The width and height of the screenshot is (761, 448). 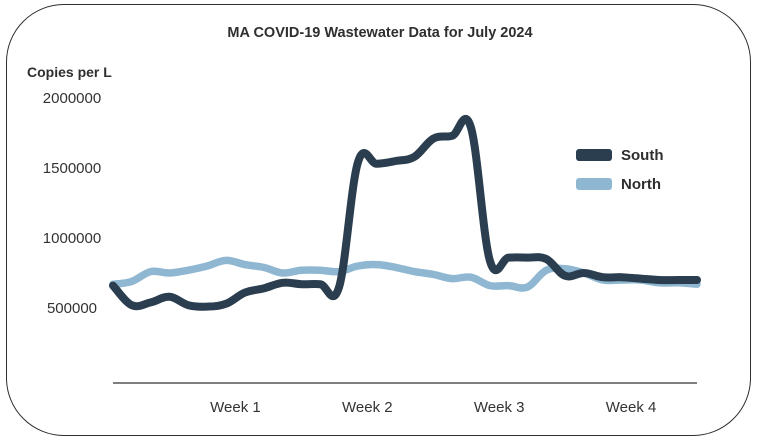 What do you see at coordinates (367, 407) in the screenshot?
I see `x-tick-label: Week 2` at bounding box center [367, 407].